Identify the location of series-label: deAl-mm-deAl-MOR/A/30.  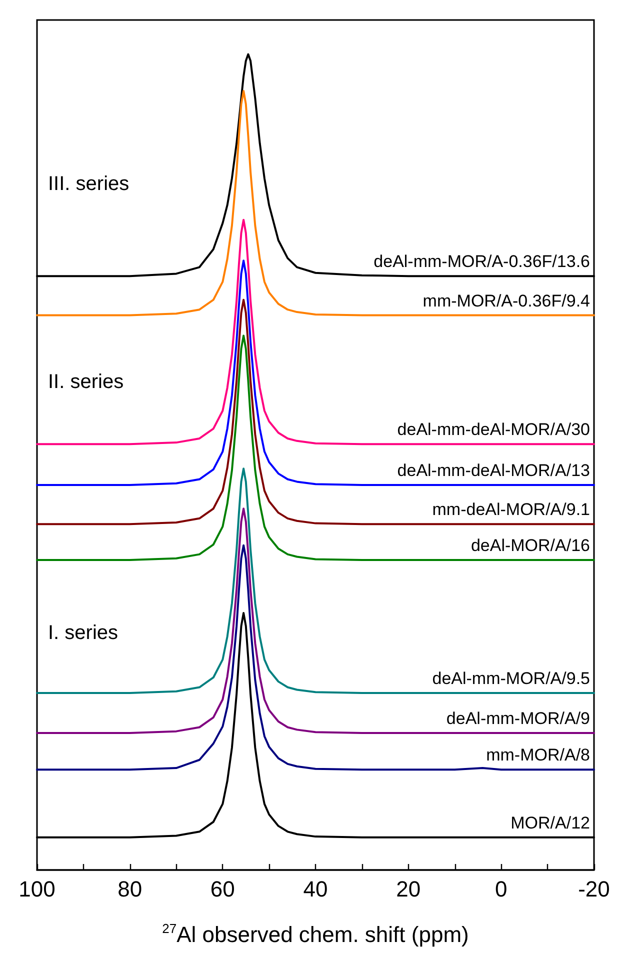
(493, 430).